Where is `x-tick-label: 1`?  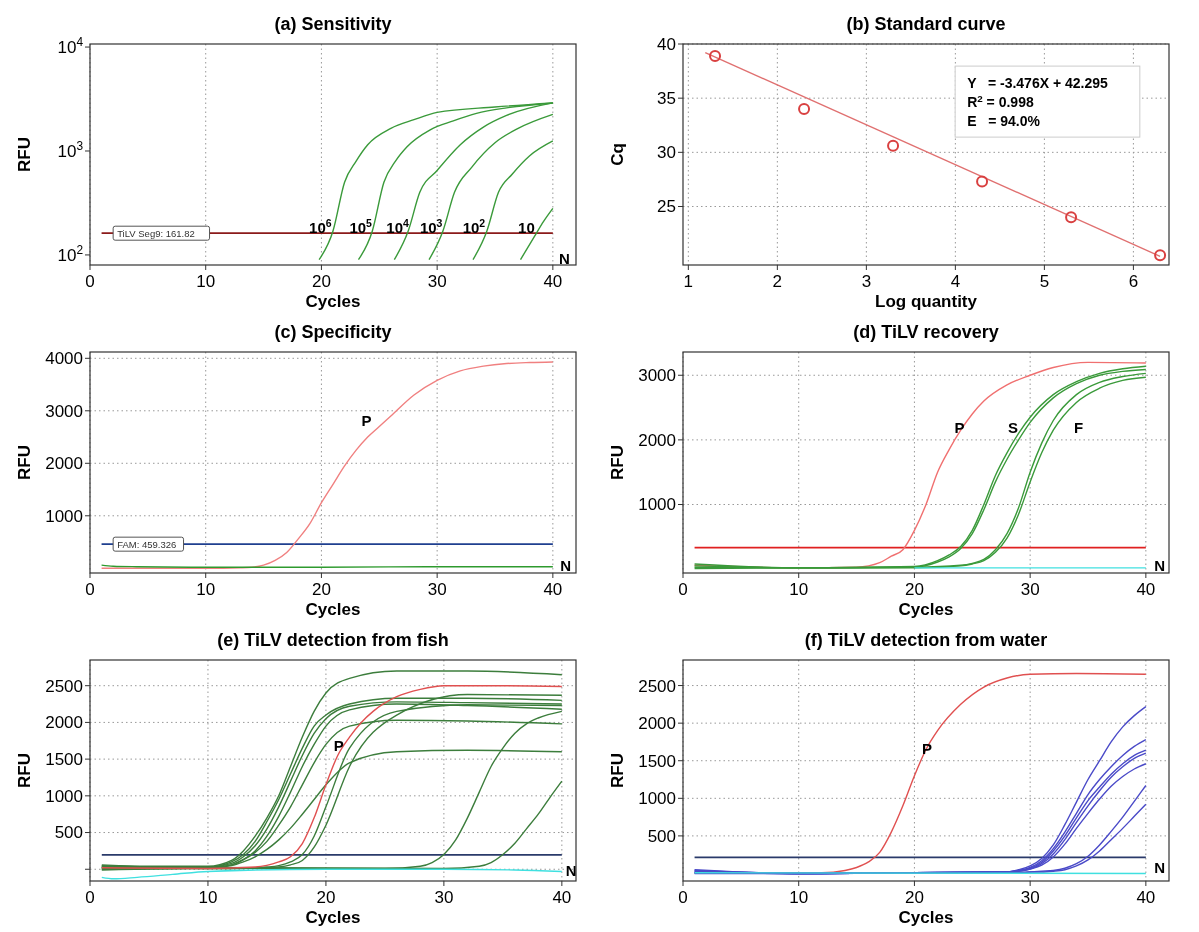
x-tick-label: 1 is located at coordinates (688, 281).